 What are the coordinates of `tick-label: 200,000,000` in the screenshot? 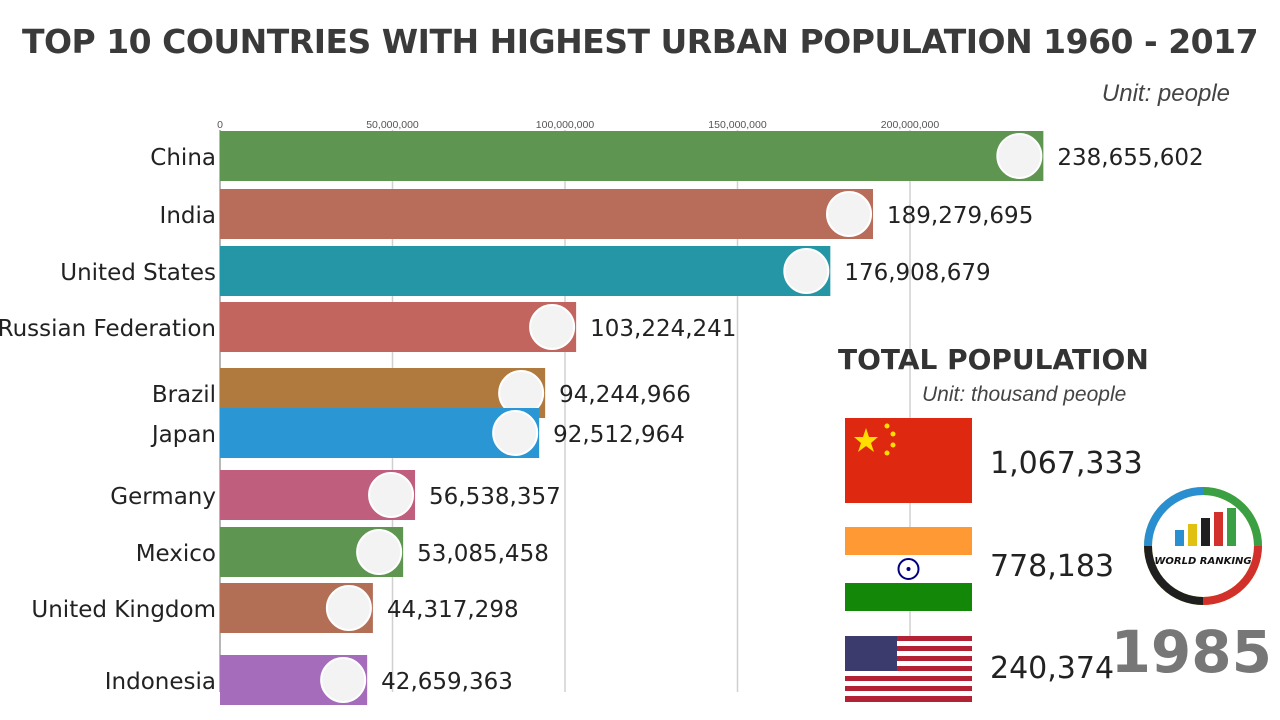 It's located at (910, 125).